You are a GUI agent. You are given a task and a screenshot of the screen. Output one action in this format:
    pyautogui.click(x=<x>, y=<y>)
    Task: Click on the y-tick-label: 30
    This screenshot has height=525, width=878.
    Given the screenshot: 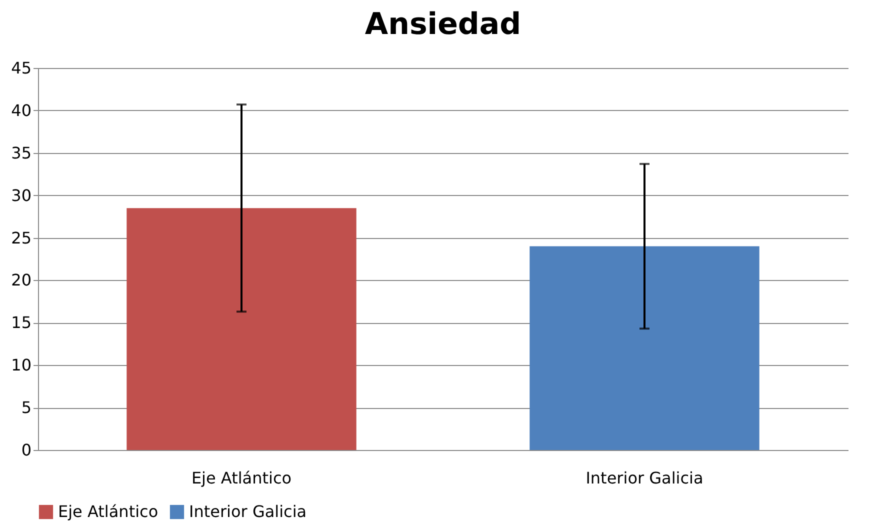 What is the action you would take?
    pyautogui.click(x=21, y=195)
    